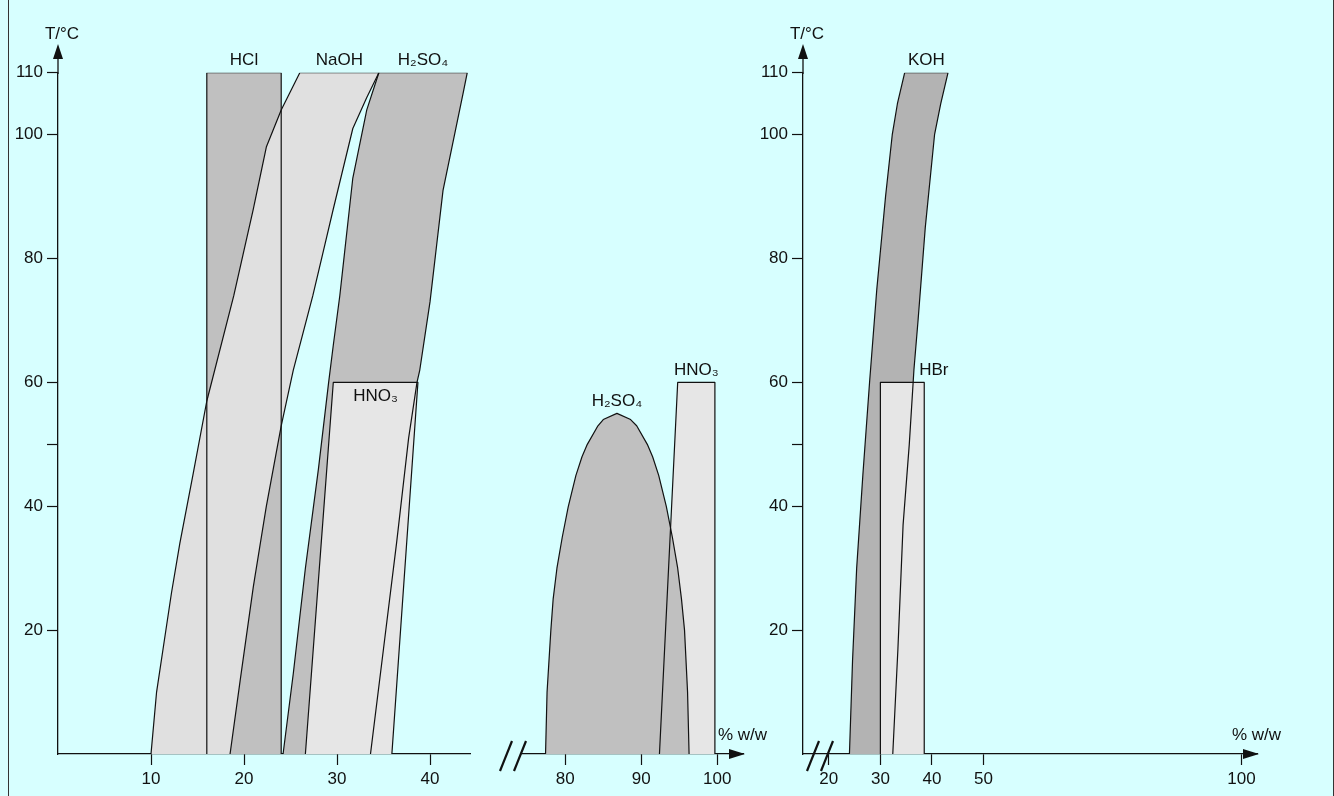  What do you see at coordinates (151, 778) in the screenshot?
I see `x-tick-label: 10` at bounding box center [151, 778].